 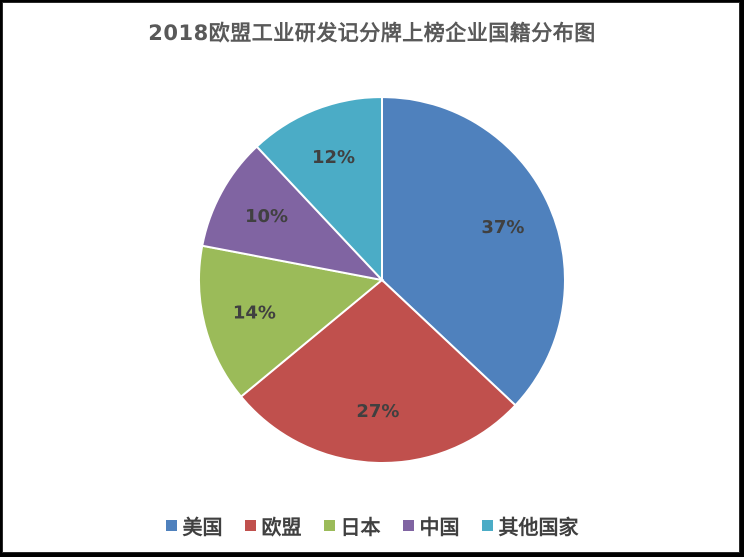 I want to click on legend-item-other: 其他国家, so click(x=530, y=525).